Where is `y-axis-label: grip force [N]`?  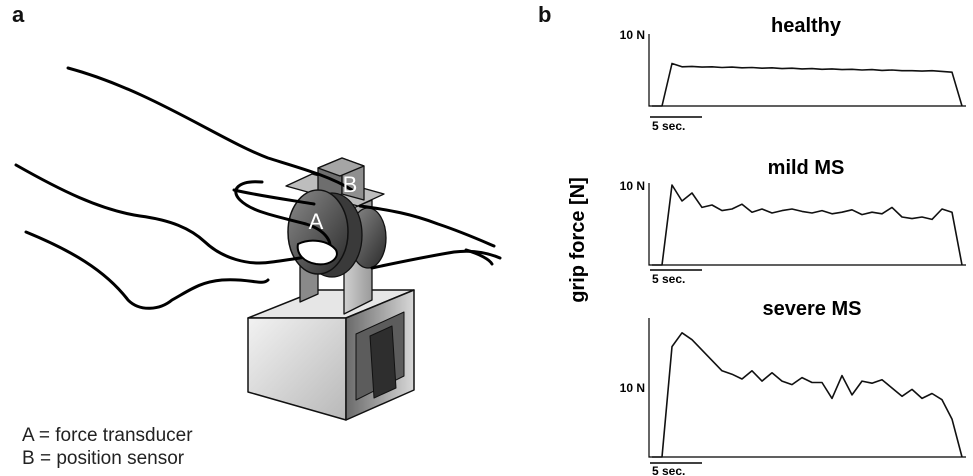
y-axis-label: grip force [N] is located at coordinates (578, 240).